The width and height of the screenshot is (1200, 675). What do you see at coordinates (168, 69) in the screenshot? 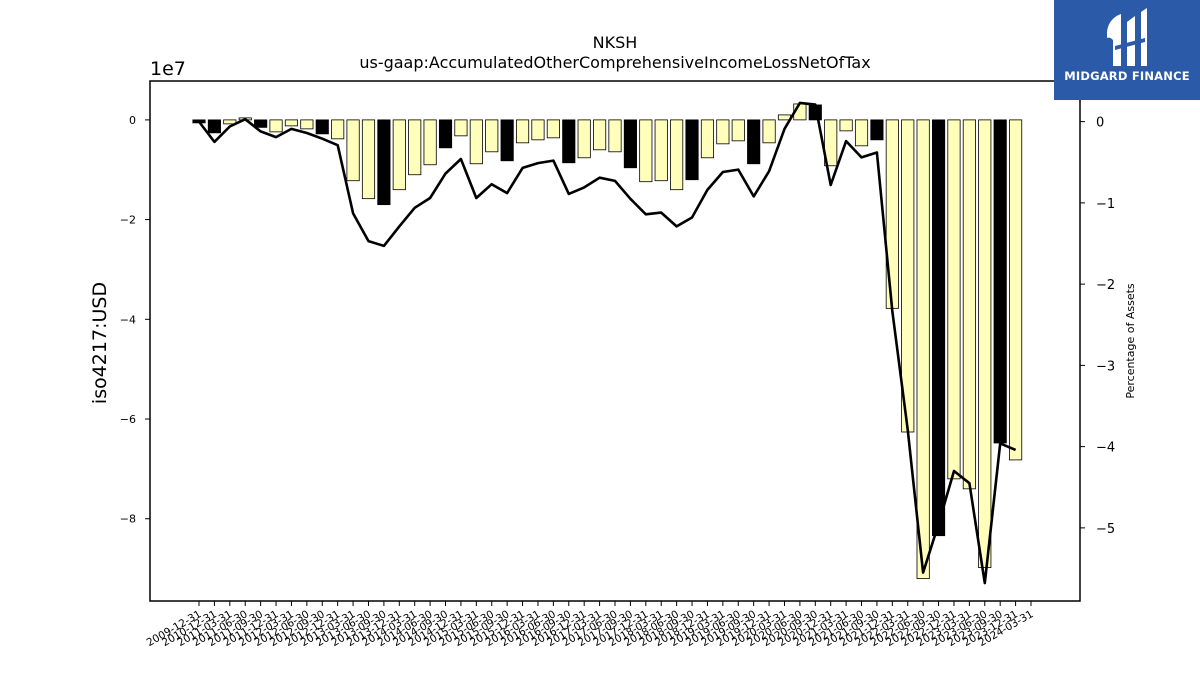
I see `y-multiplier-label: 1e7` at bounding box center [168, 69].